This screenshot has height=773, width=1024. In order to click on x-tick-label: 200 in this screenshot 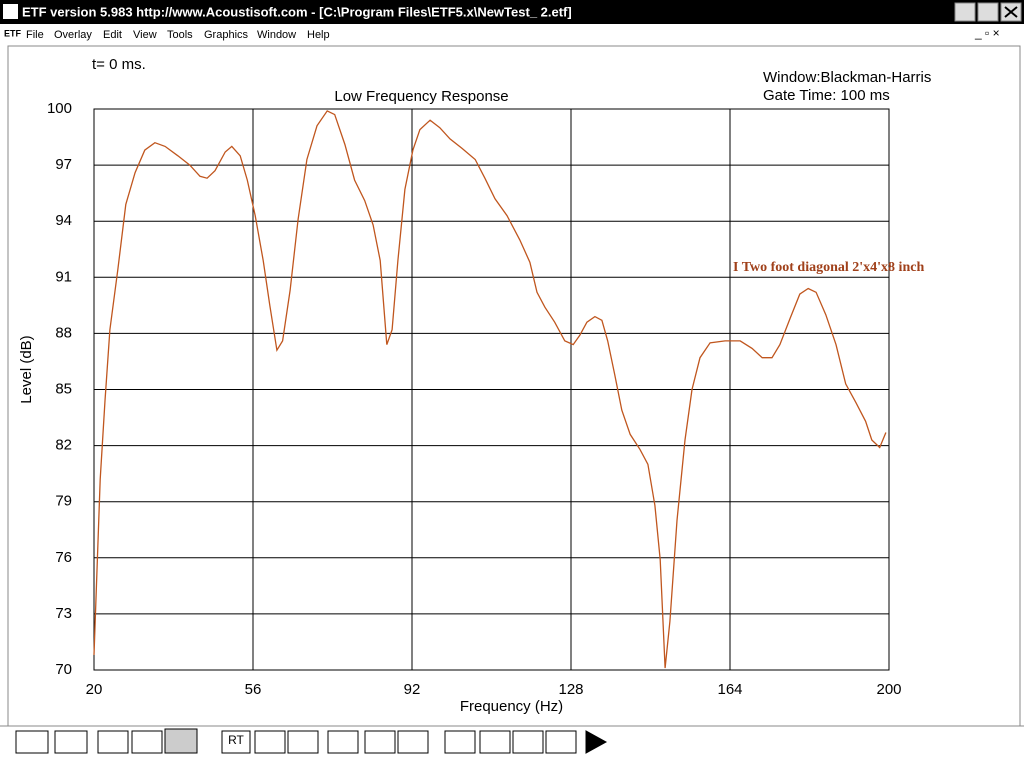, I will do `click(888, 689)`.